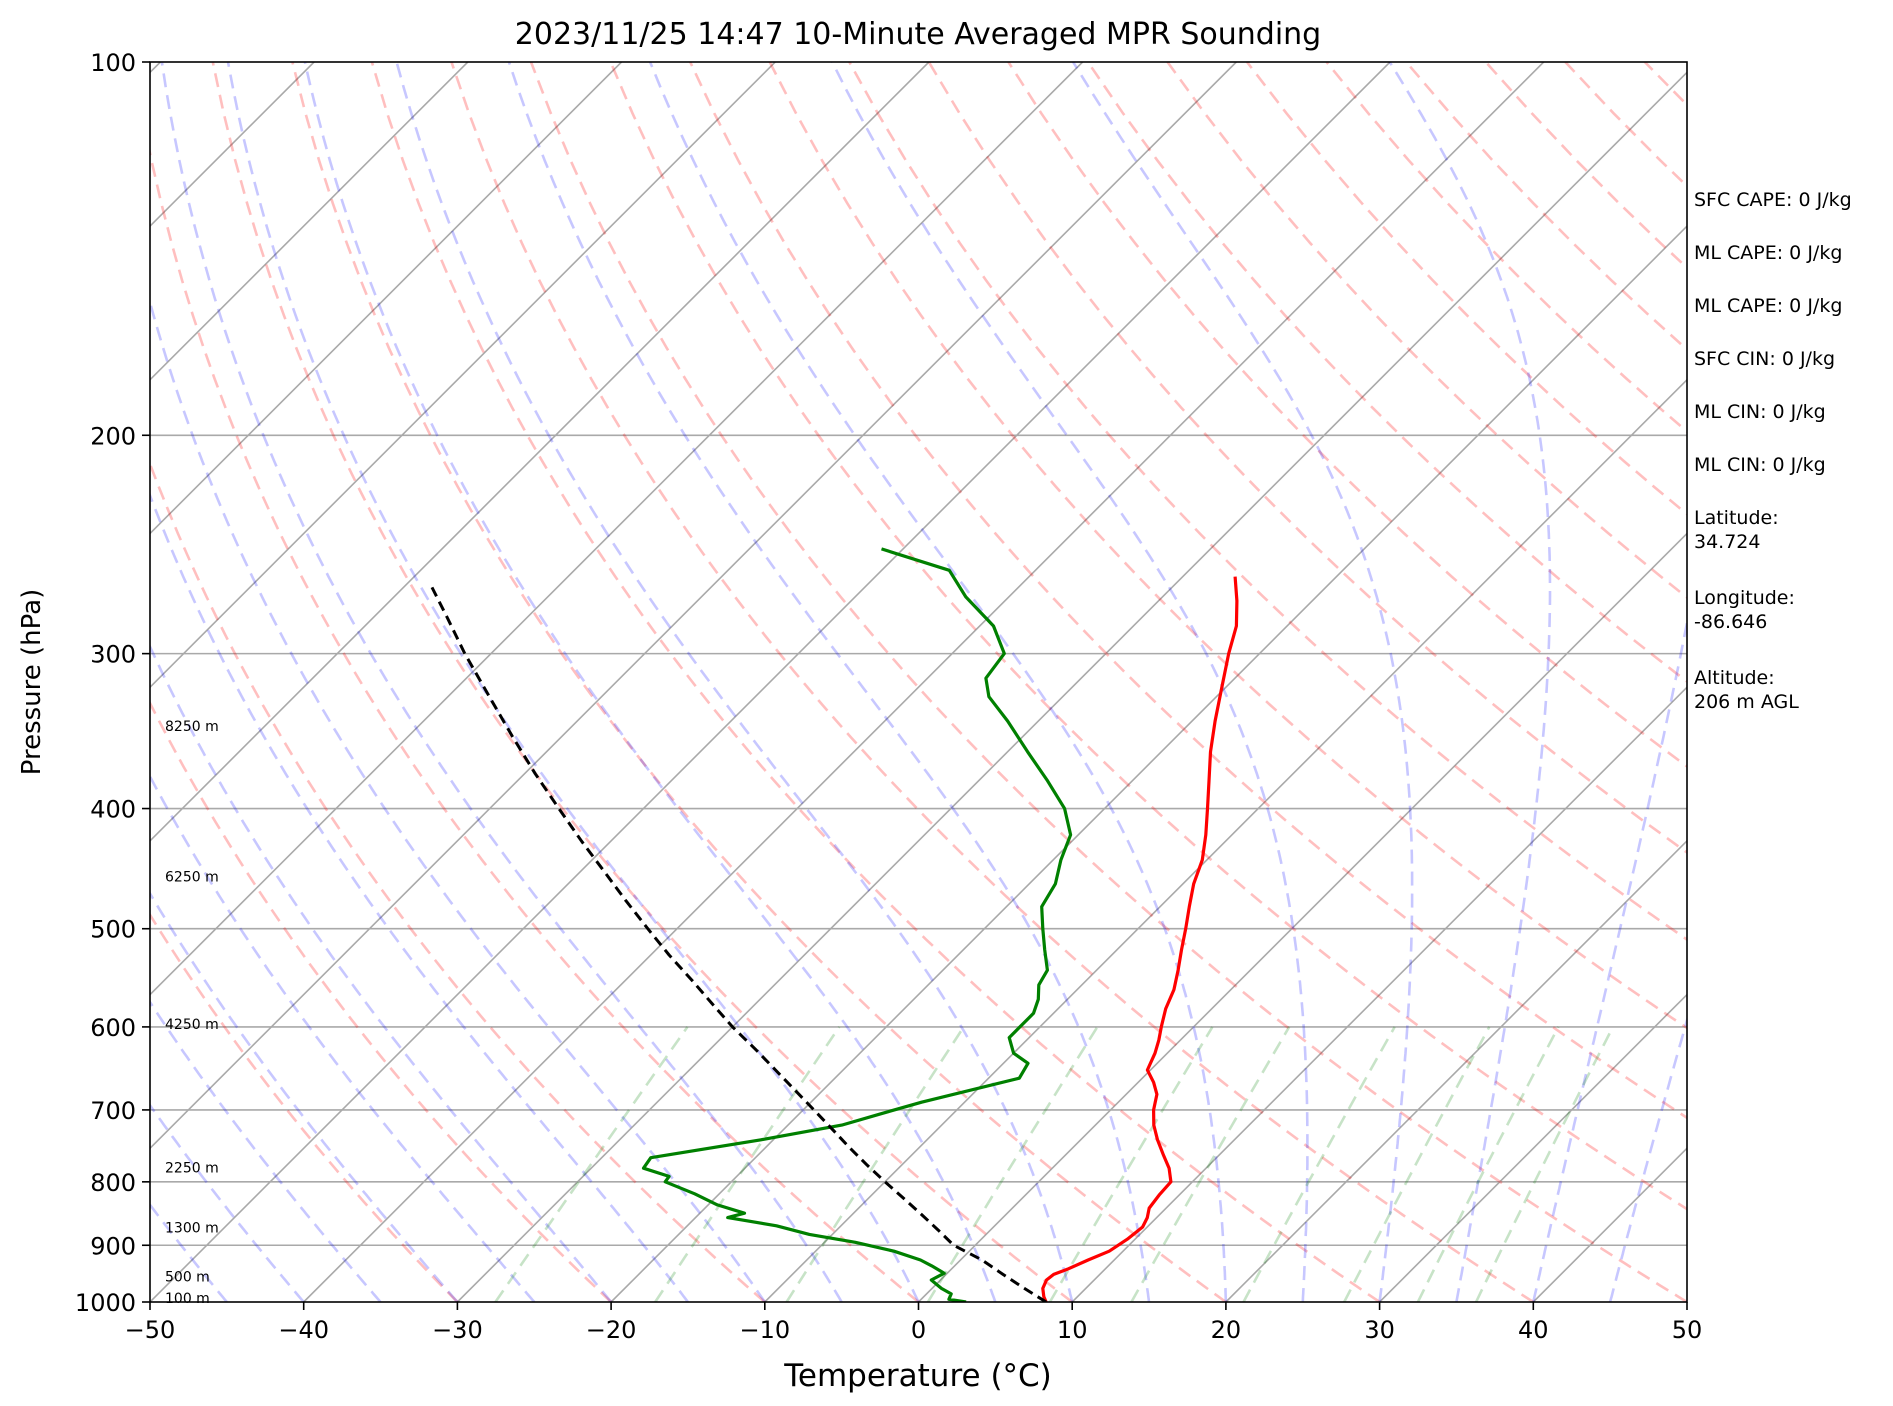  Describe the element at coordinates (113, 930) in the screenshot. I see `y-tick-label: 500` at that location.